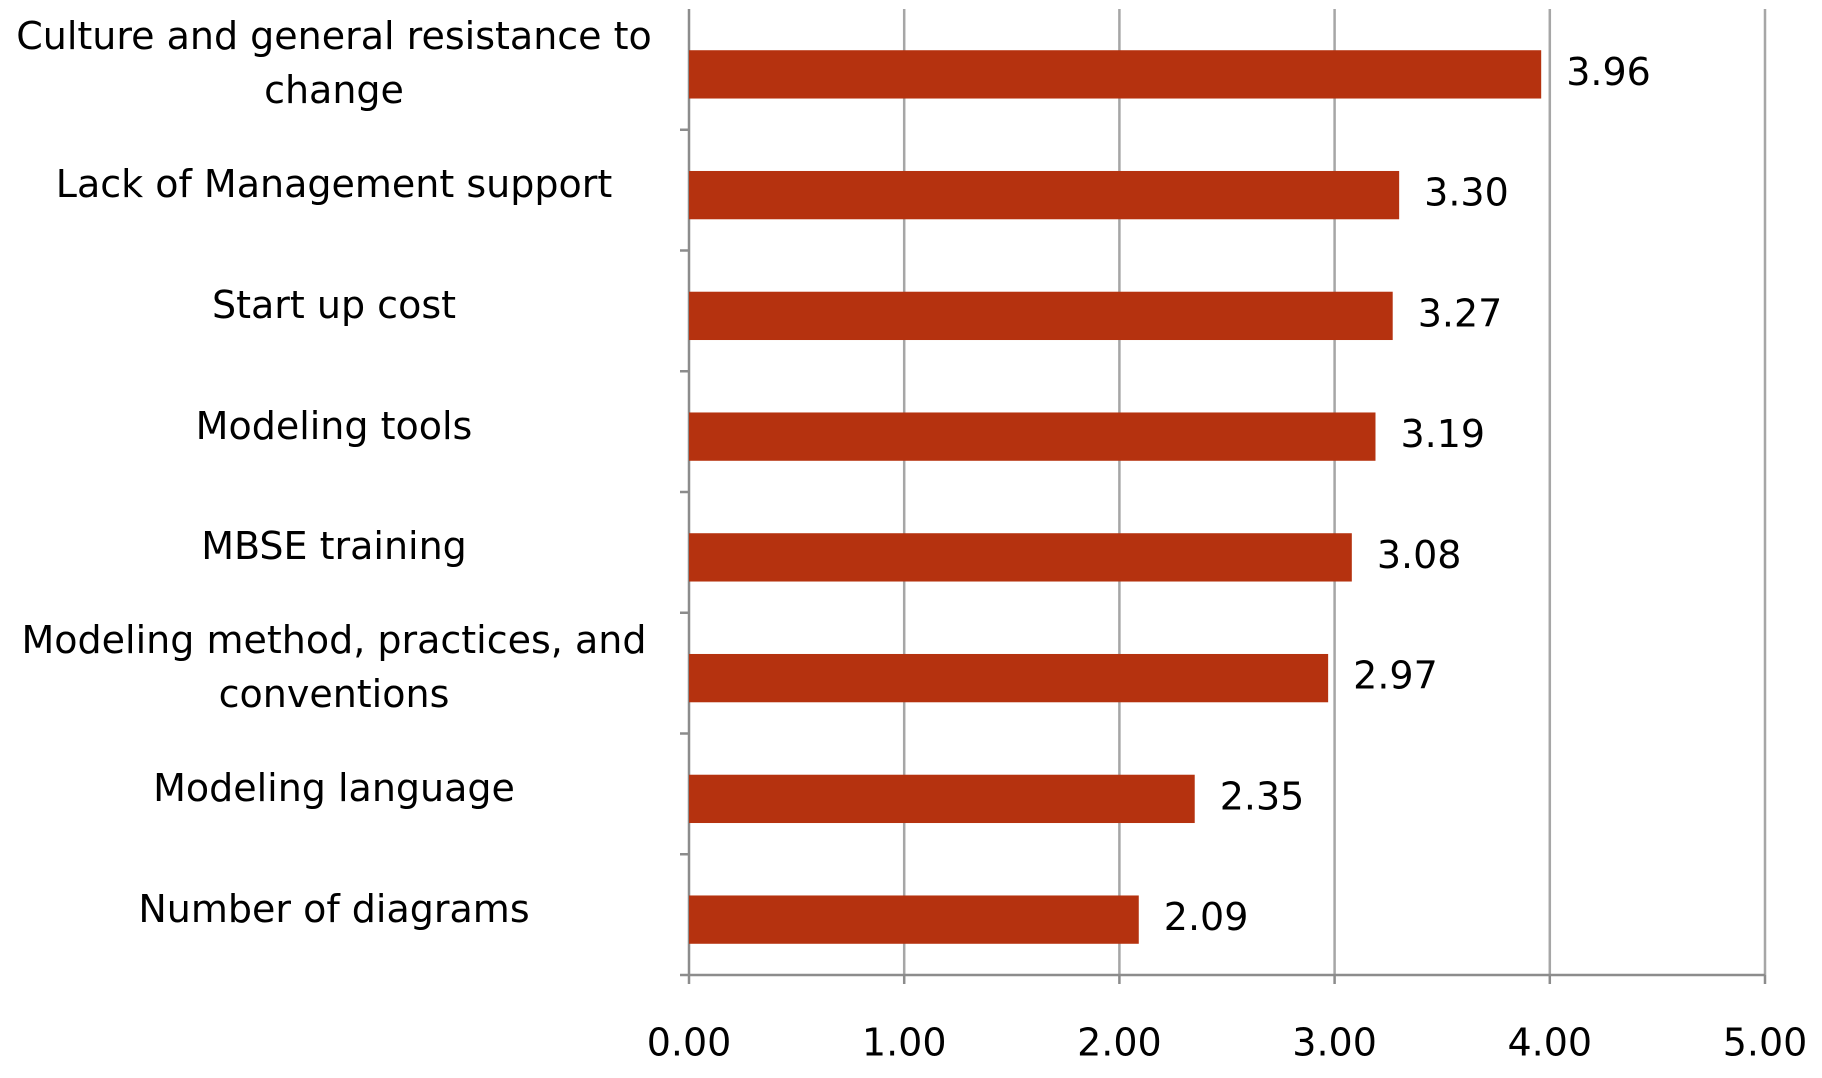 The image size is (1822, 1078). Describe the element at coordinates (334, 425) in the screenshot. I see `y-tick-label: Modeling tools` at that location.